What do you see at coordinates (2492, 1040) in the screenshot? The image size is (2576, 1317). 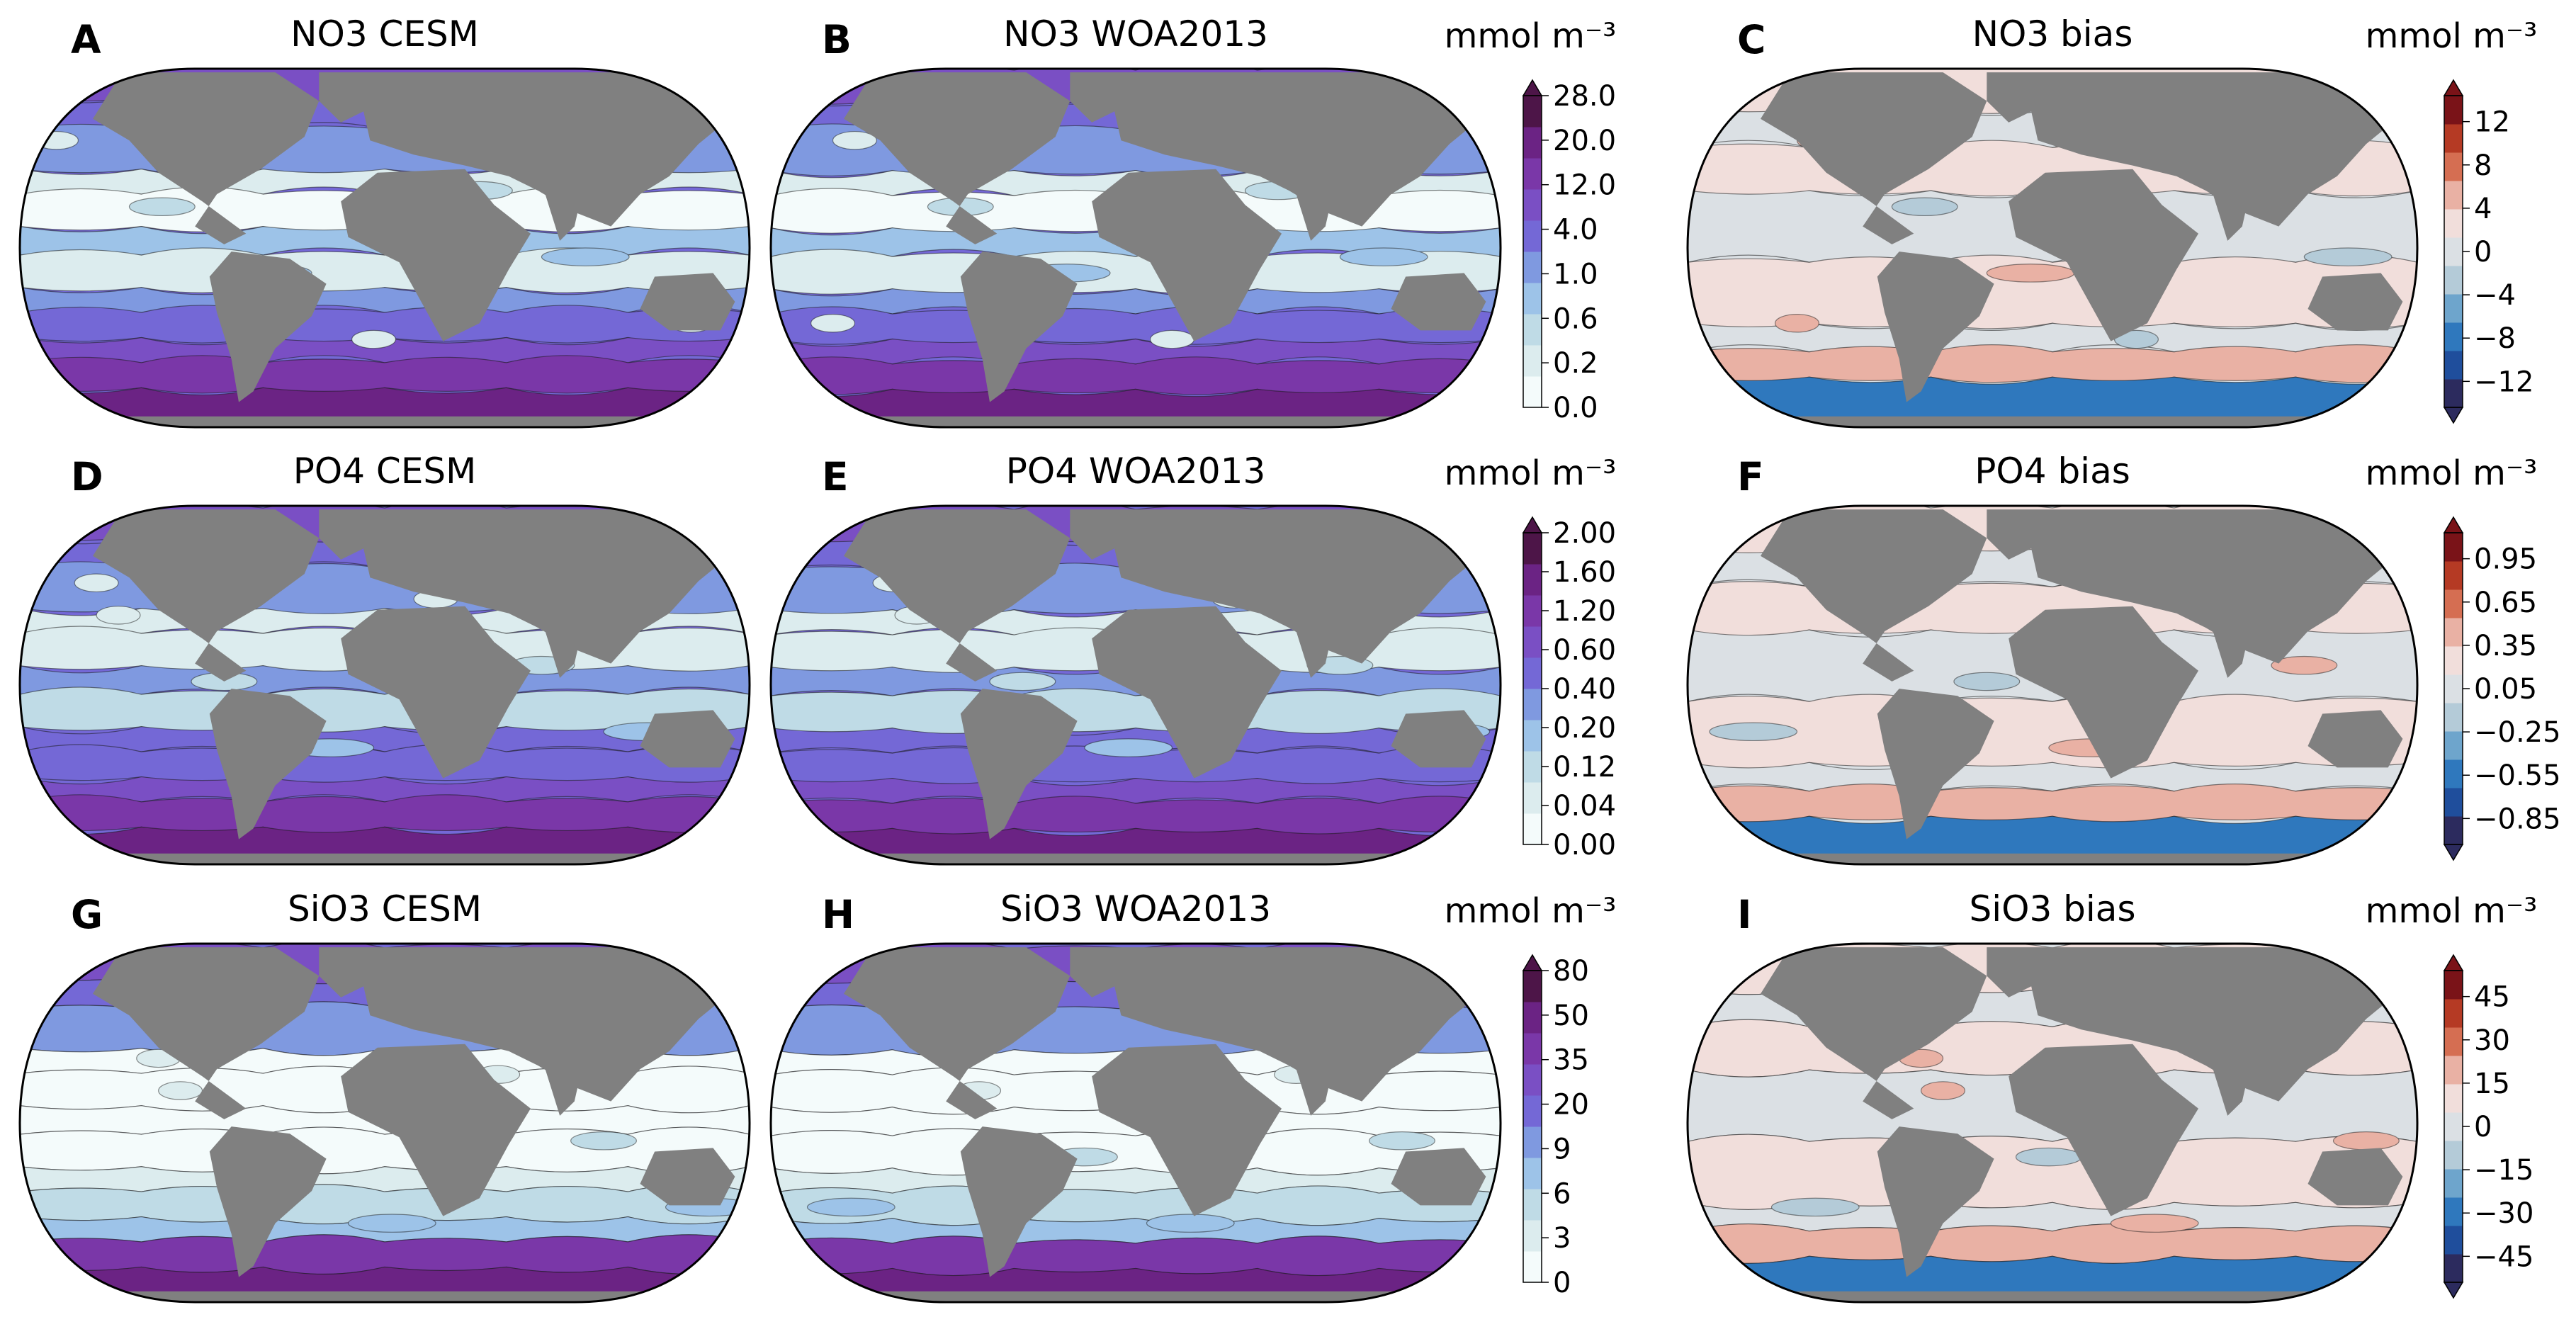 I see `colorbar-tick-label: 30` at bounding box center [2492, 1040].